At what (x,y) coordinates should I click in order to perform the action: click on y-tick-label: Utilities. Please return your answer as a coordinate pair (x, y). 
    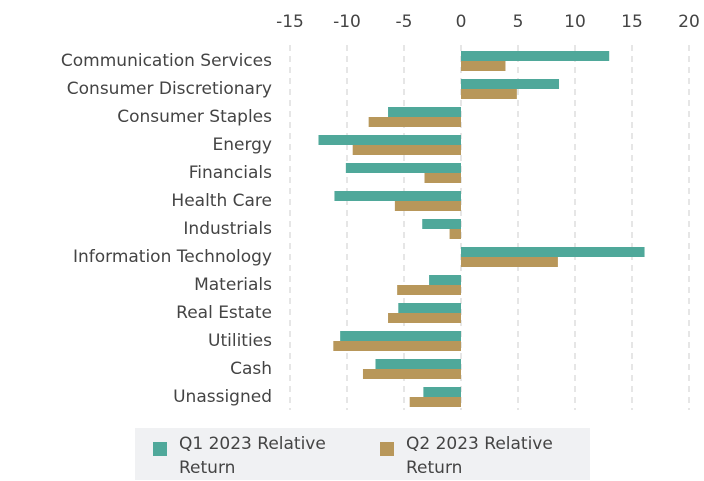
    Looking at the image, I should click on (240, 341).